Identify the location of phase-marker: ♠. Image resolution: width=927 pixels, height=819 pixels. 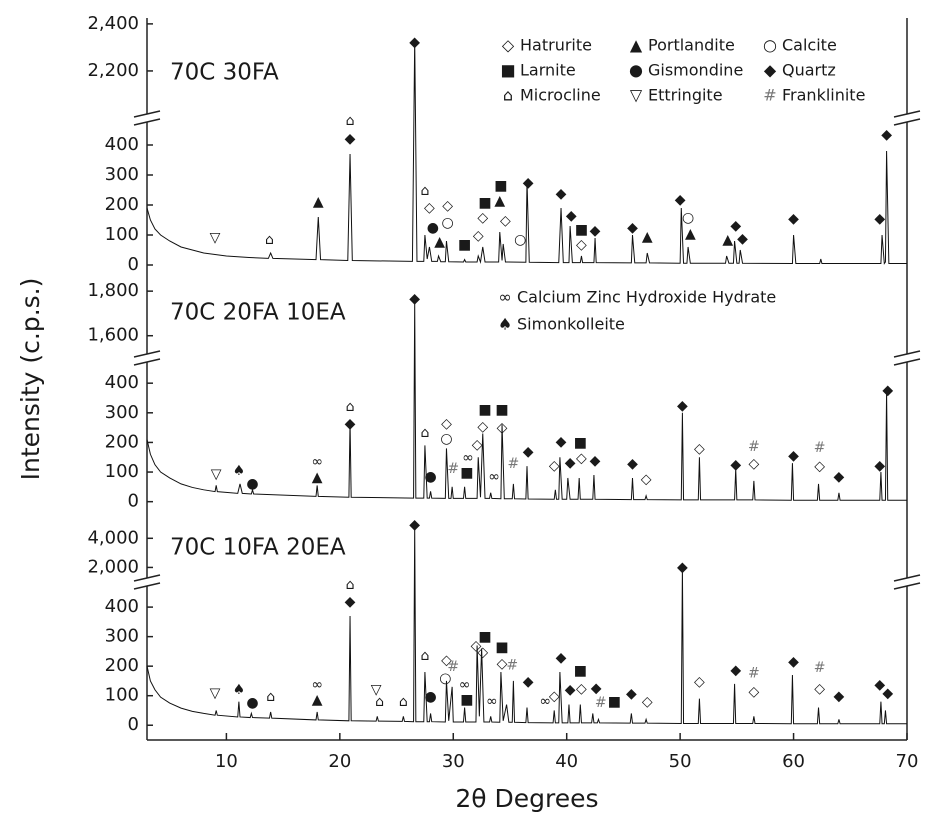
(239, 690).